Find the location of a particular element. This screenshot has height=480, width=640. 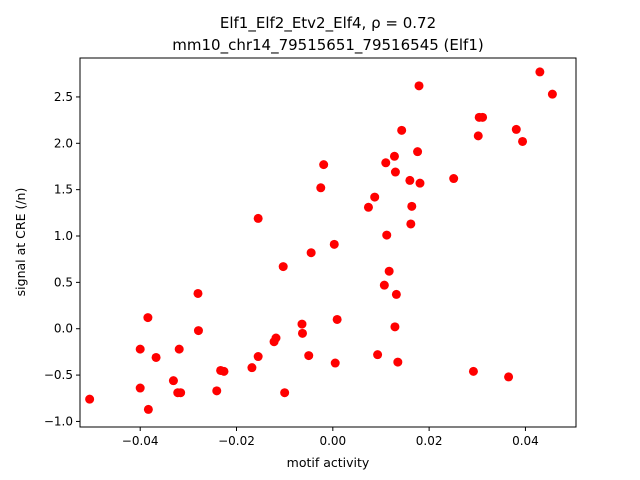

y-tick-label: 2.0 is located at coordinates (63, 143).